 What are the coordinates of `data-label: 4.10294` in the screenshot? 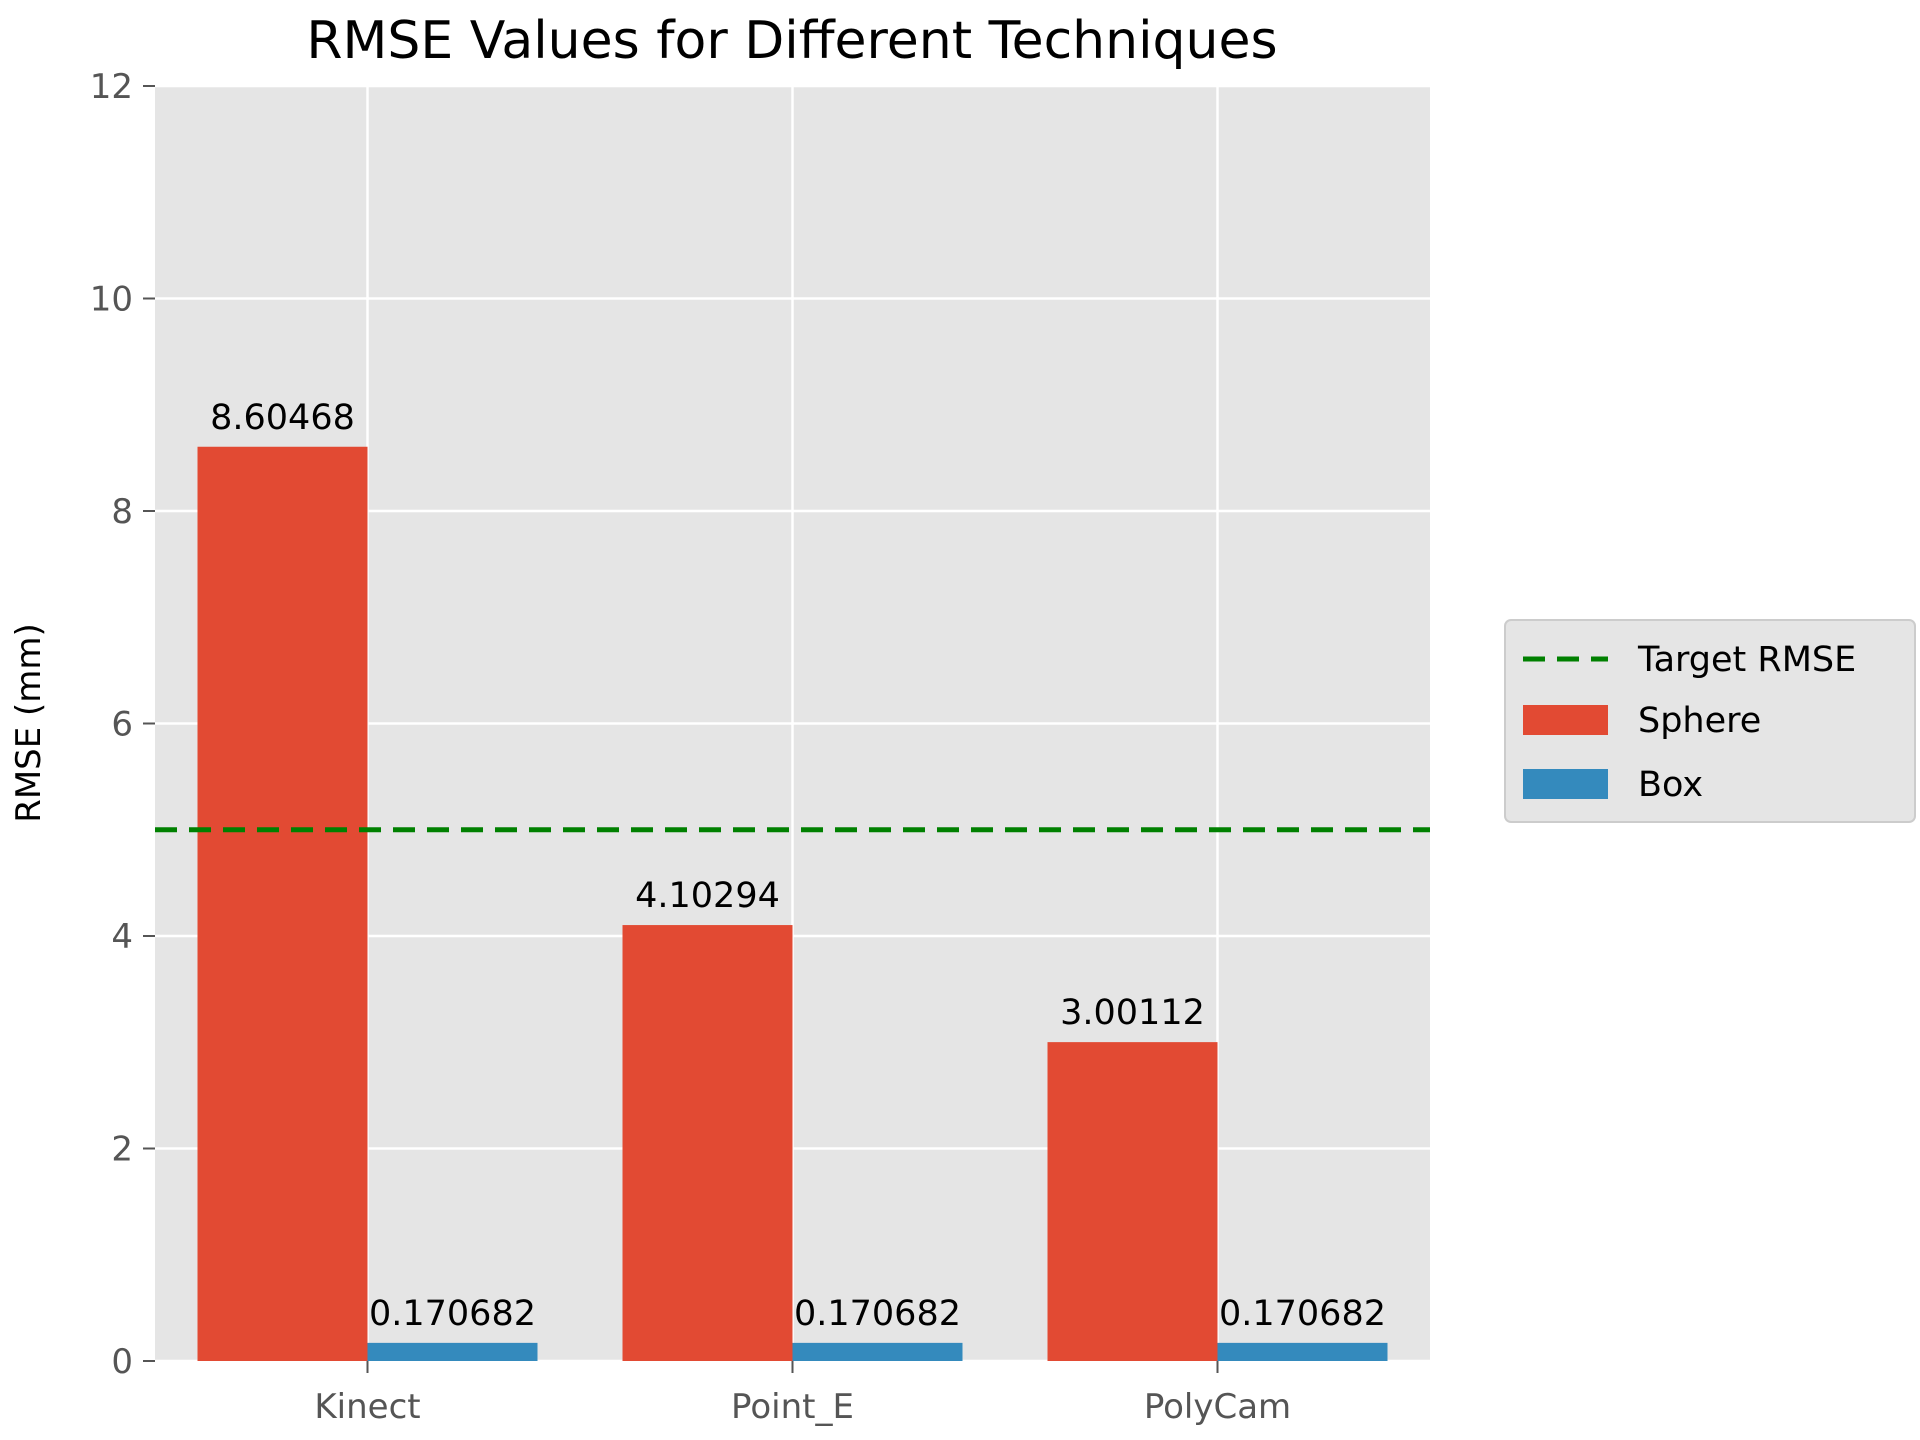 It's located at (707, 896).